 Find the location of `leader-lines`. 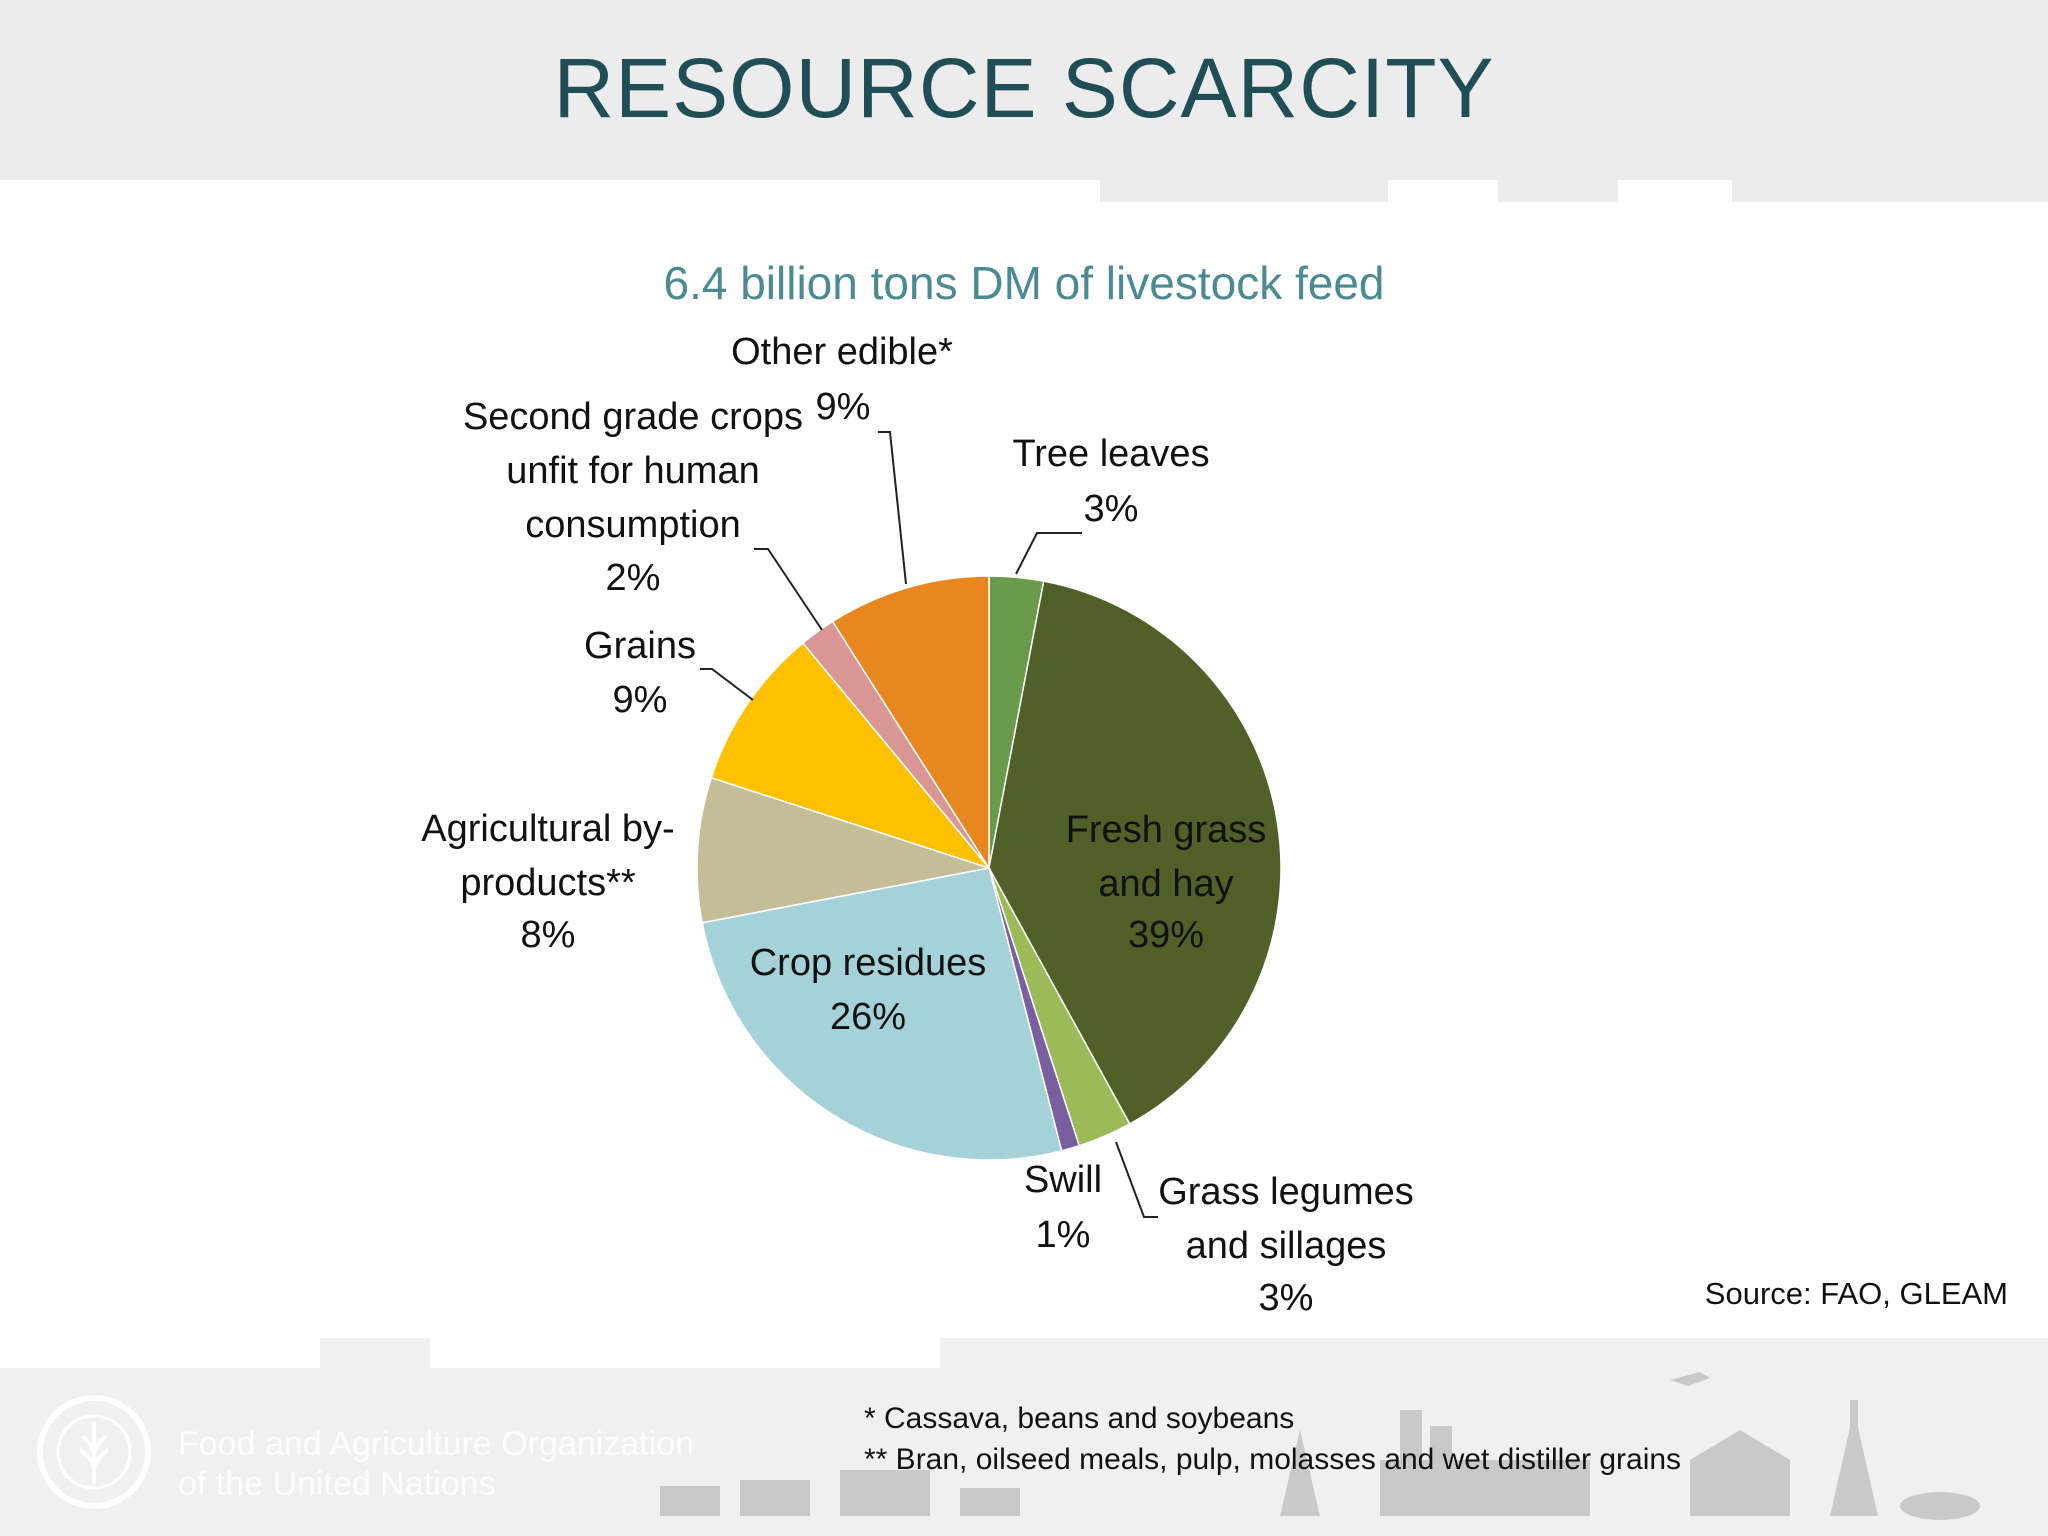

leader-lines is located at coordinates (929, 824).